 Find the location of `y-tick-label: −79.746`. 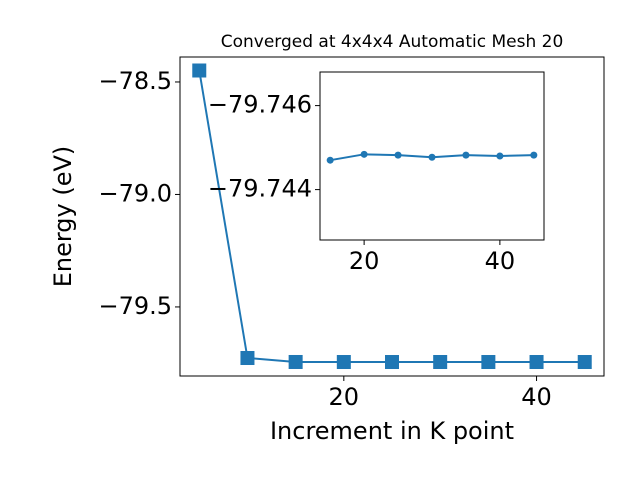

y-tick-label: −79.746 is located at coordinates (260, 105).